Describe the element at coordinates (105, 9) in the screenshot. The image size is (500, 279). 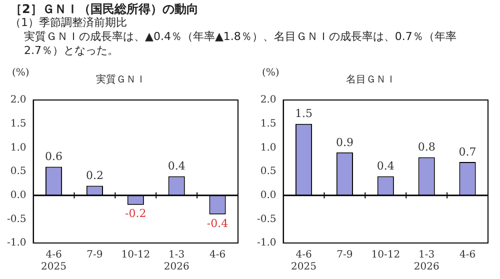
I see `text: ［2］ＧＮＩ（国民総所得）の動向` at that location.